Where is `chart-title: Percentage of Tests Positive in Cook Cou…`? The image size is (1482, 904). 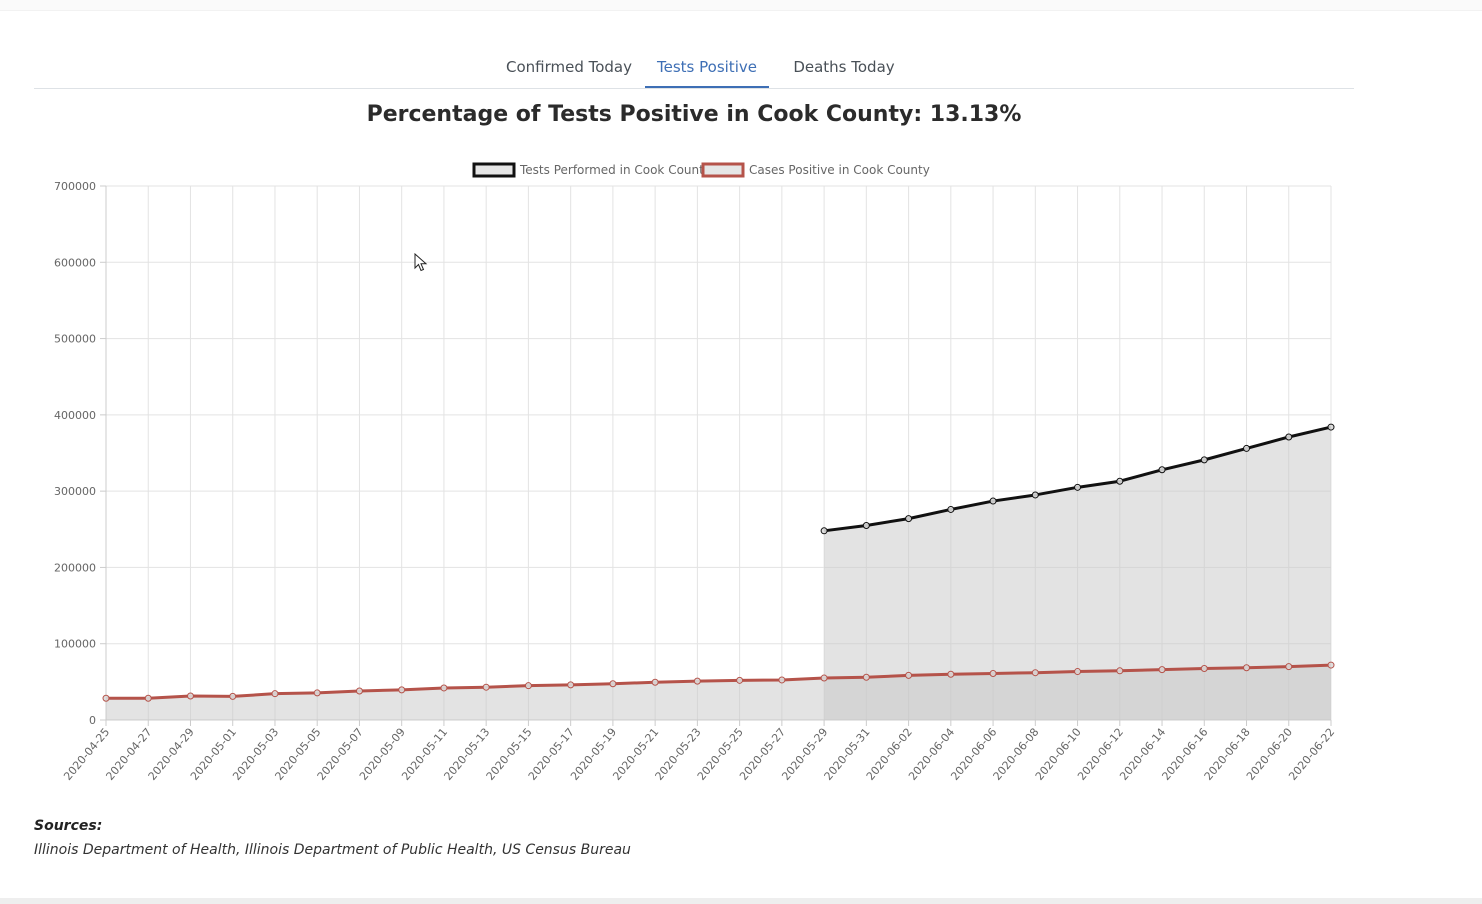
chart-title: Percentage of Tests Positive in Cook Cou… is located at coordinates (694, 114).